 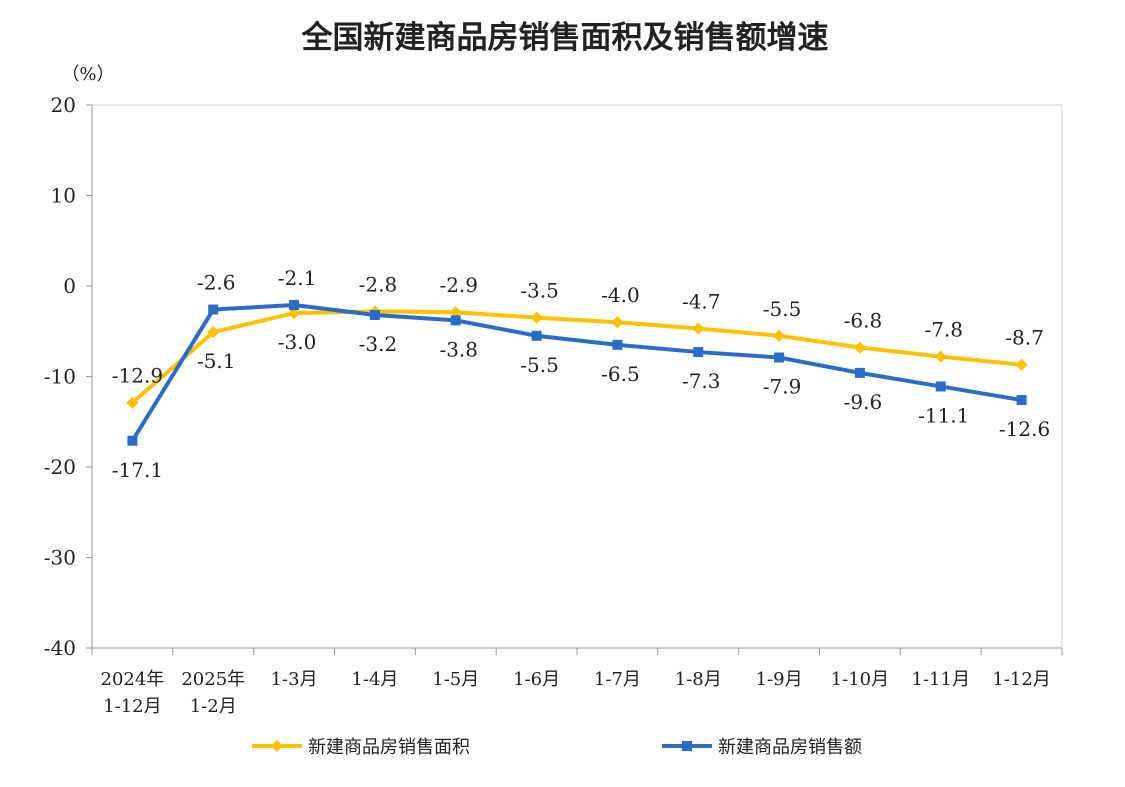 What do you see at coordinates (216, 283) in the screenshot?
I see `data-label: -2.6` at bounding box center [216, 283].